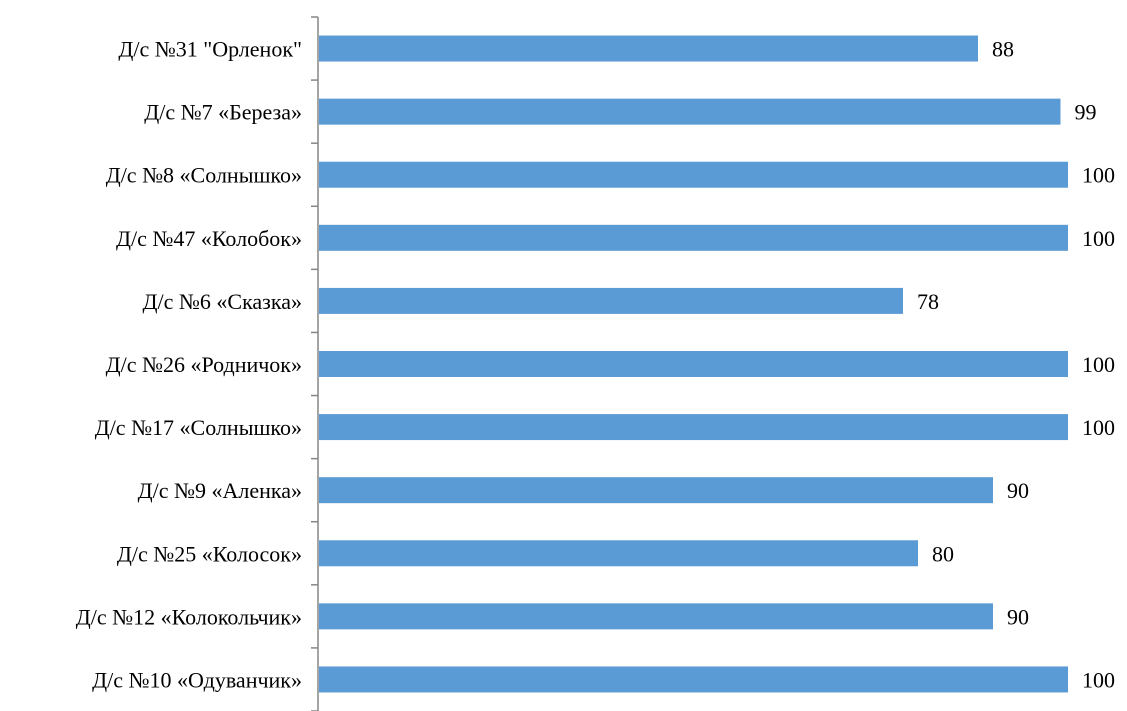  Describe the element at coordinates (209, 238) in the screenshot. I see `category-label: Д/с №47 «Колобок»` at that location.